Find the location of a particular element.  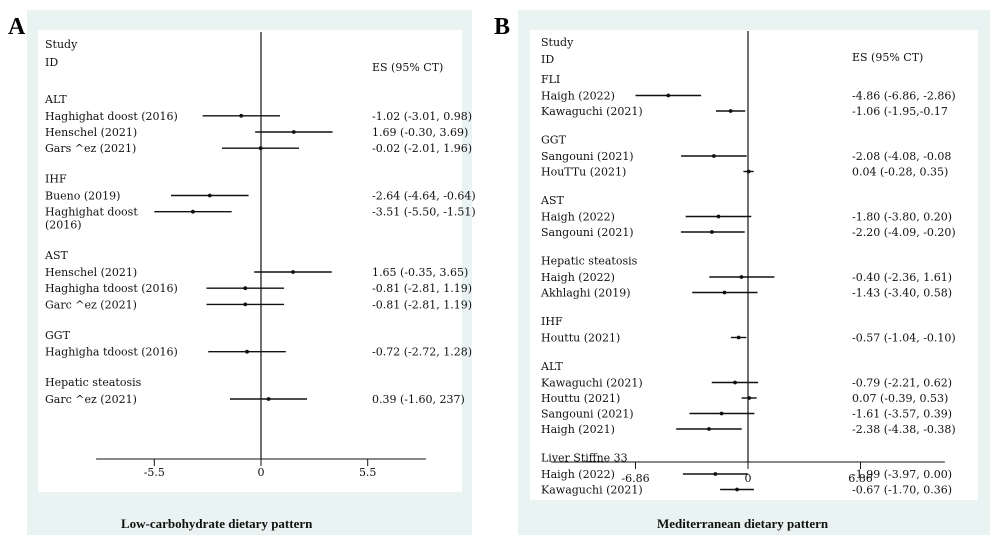

effect-size-text: -4.86 (-6.86, -2.86) is located at coordinates (904, 96).